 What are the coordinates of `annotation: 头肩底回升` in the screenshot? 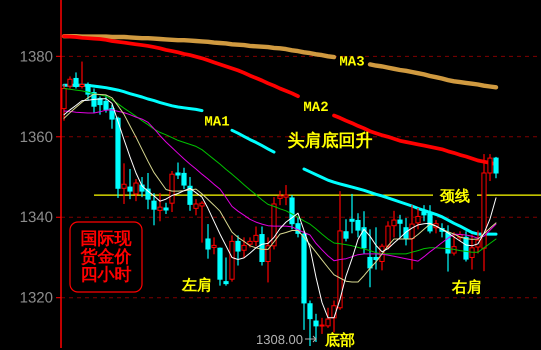 It's located at (330, 141).